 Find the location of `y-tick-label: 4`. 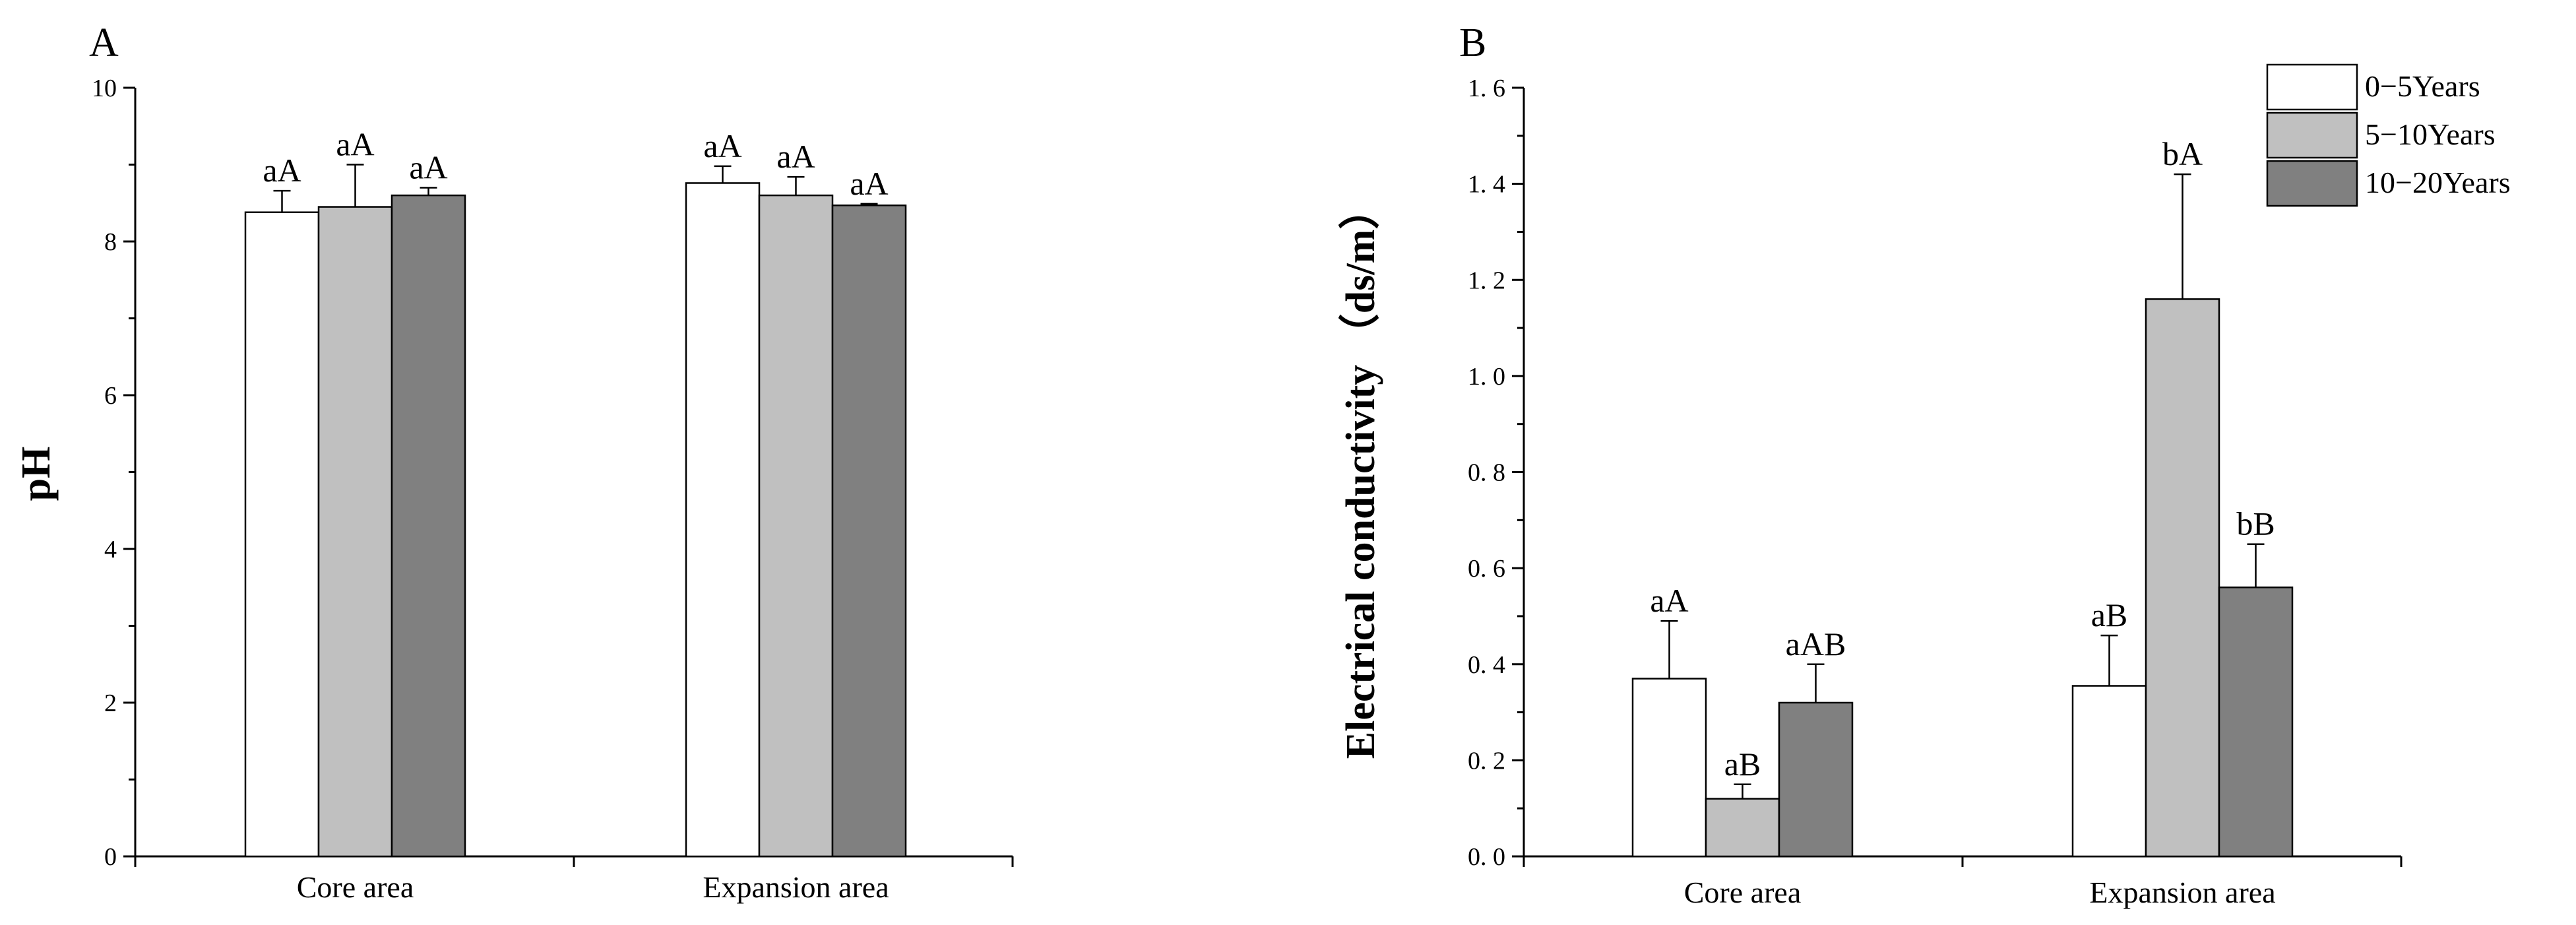

y-tick-label: 4 is located at coordinates (110, 549).